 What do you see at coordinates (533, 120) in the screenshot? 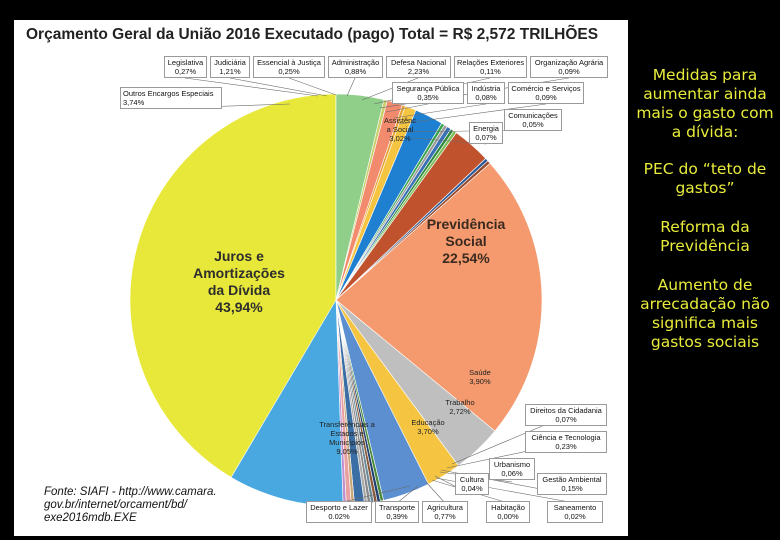
I see `label-comunicacoes: Comunicações 0,05%` at bounding box center [533, 120].